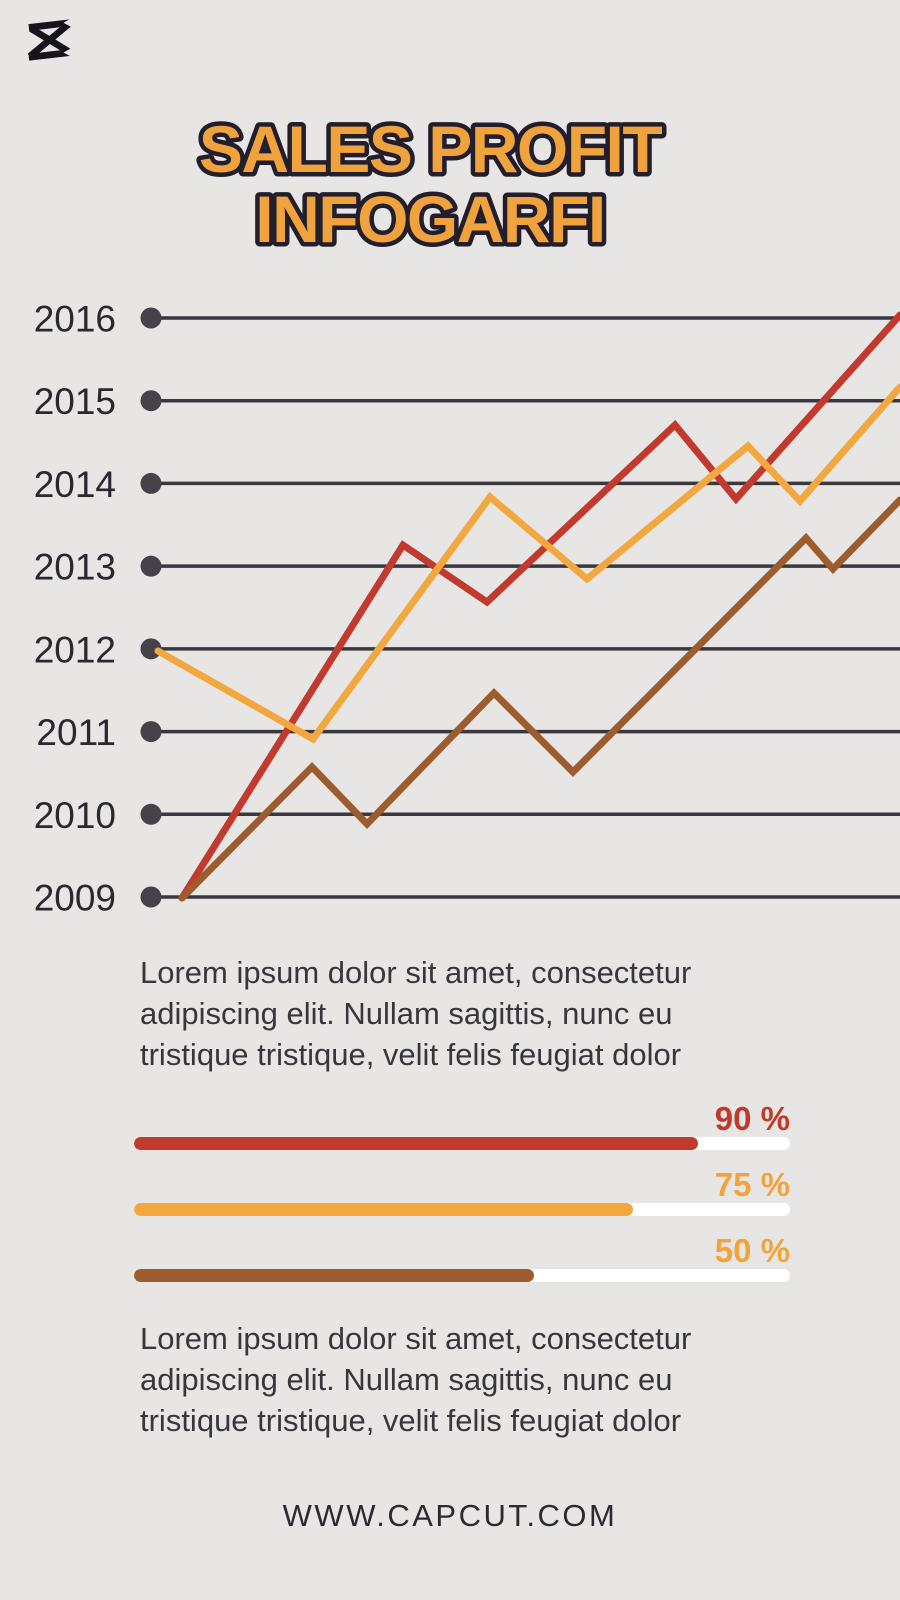 This screenshot has height=1600, width=900. I want to click on grid-row-2012: 2012, so click(467, 649).